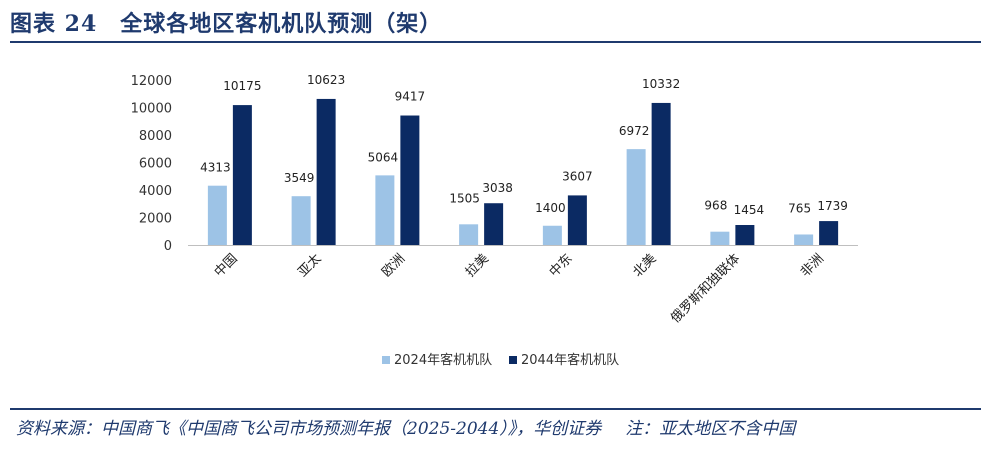  Describe the element at coordinates (497, 188) in the screenshot. I see `data-label: 3038` at that location.